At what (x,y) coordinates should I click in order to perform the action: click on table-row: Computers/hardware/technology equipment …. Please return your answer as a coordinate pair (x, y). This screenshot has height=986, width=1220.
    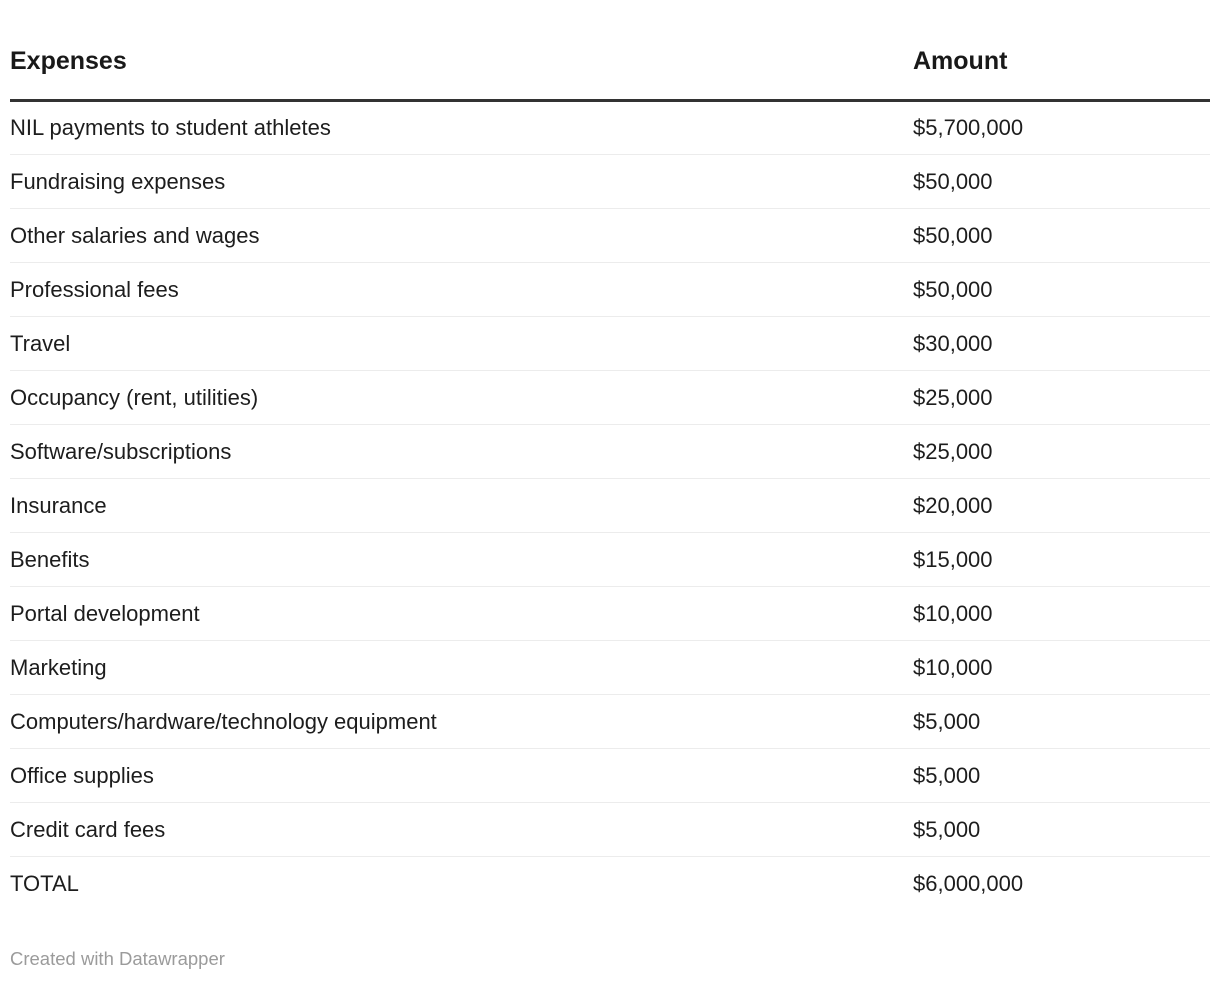
    Looking at the image, I should click on (610, 721).